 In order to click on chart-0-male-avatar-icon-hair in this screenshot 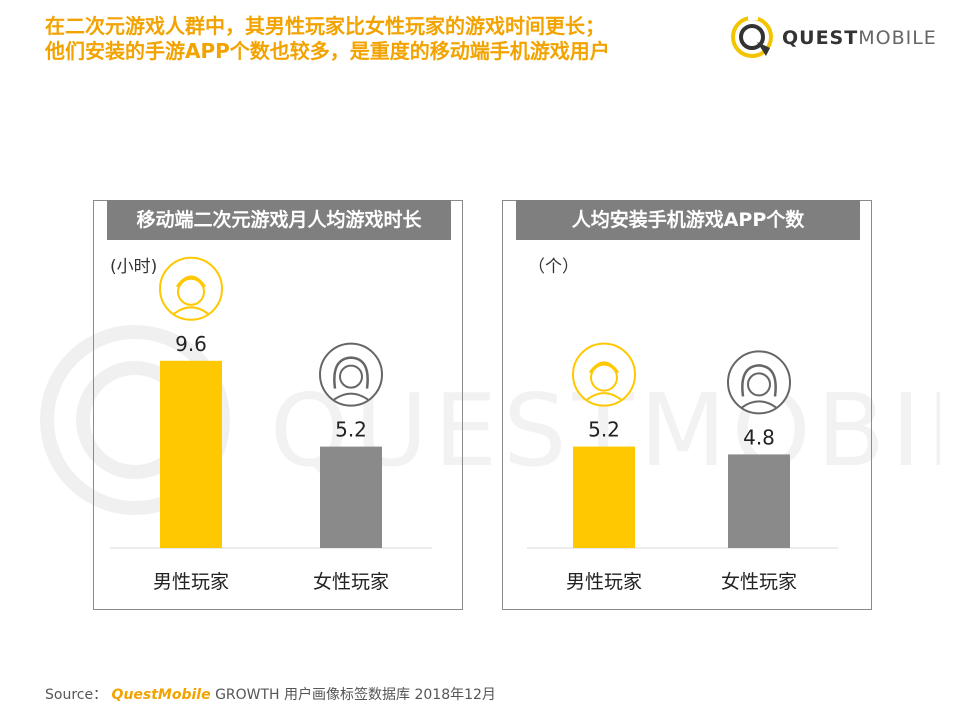, I will do `click(191, 281)`.